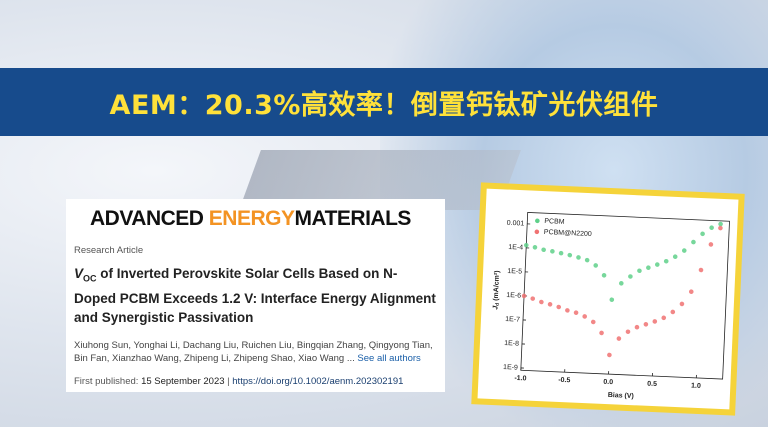  I want to click on banner-title: AEM：20.3%高效率！倒置钙钛矿光伏组件, so click(384, 105).